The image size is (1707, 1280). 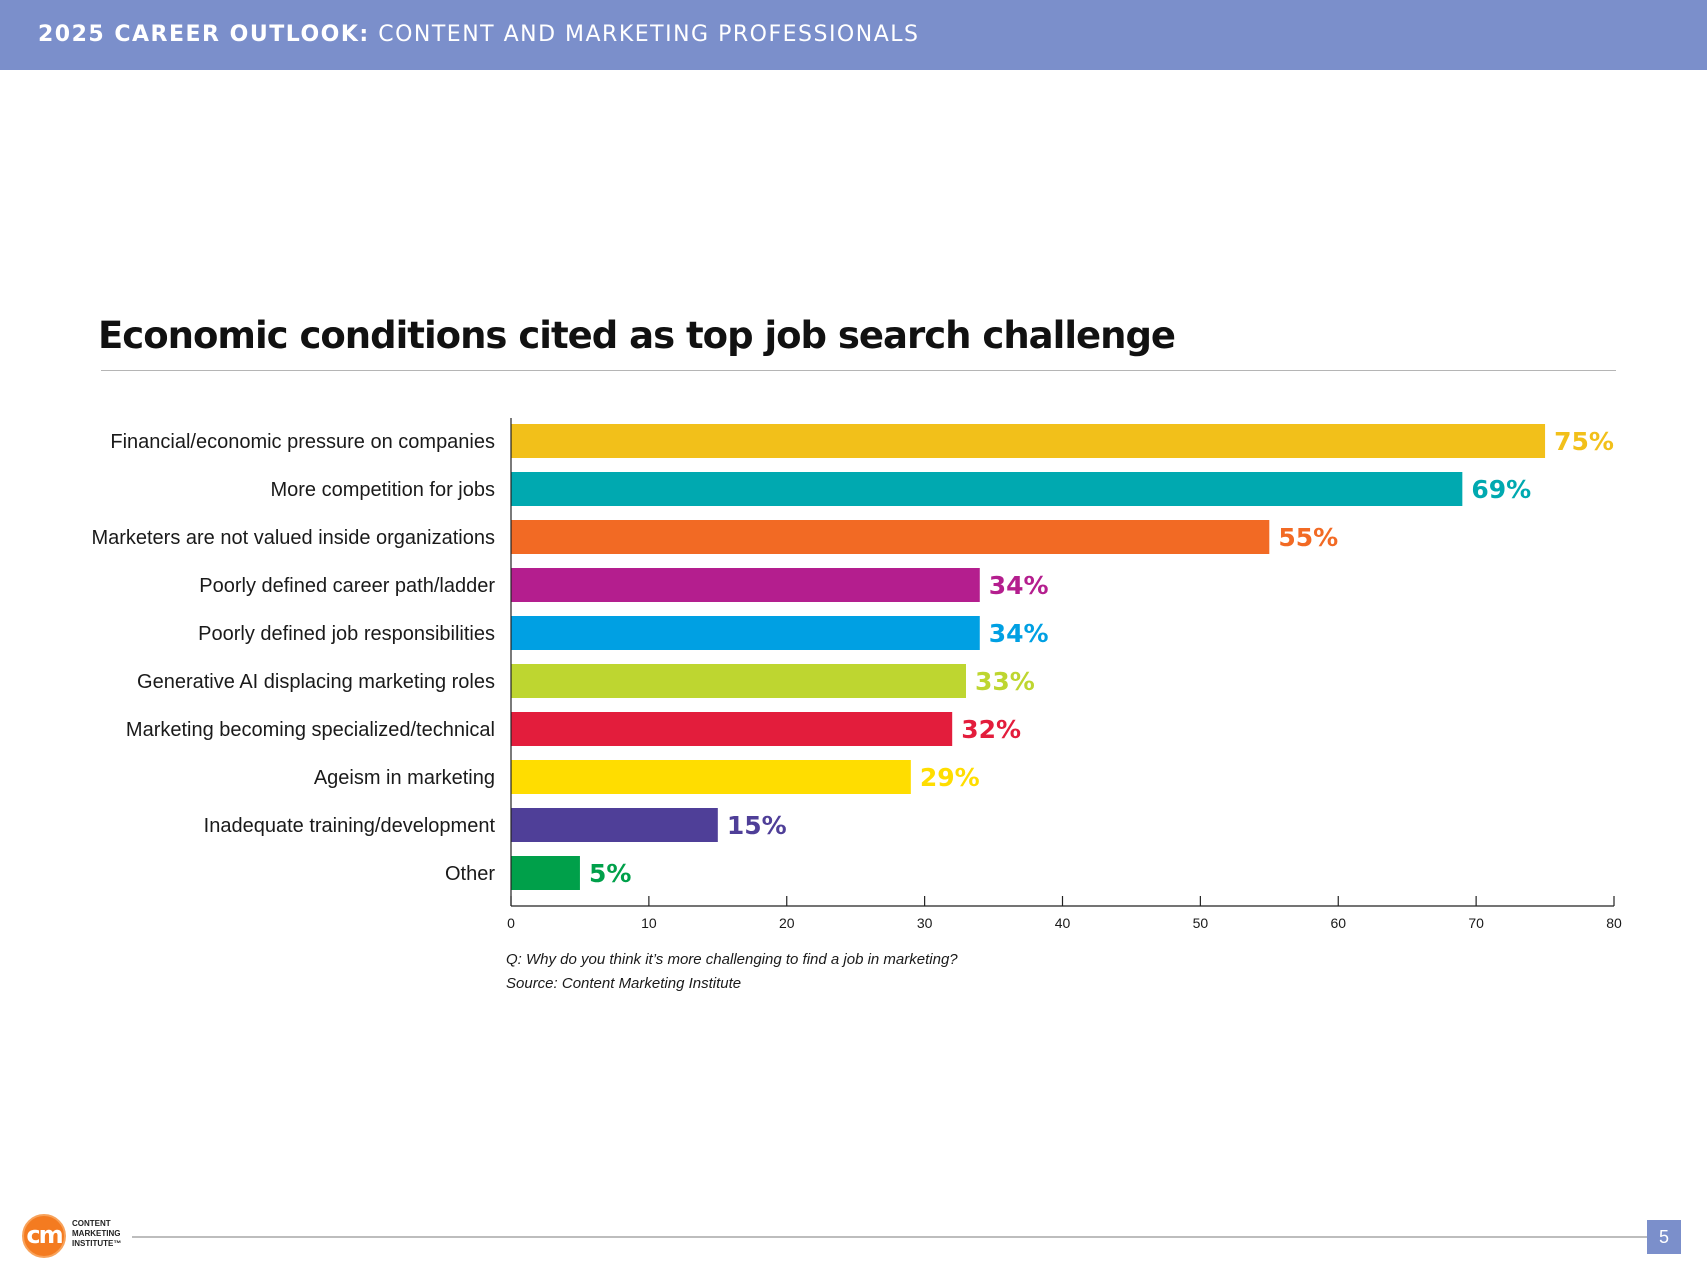 What do you see at coordinates (346, 634) in the screenshot?
I see `category-label: Poorly defined job responsibilities` at bounding box center [346, 634].